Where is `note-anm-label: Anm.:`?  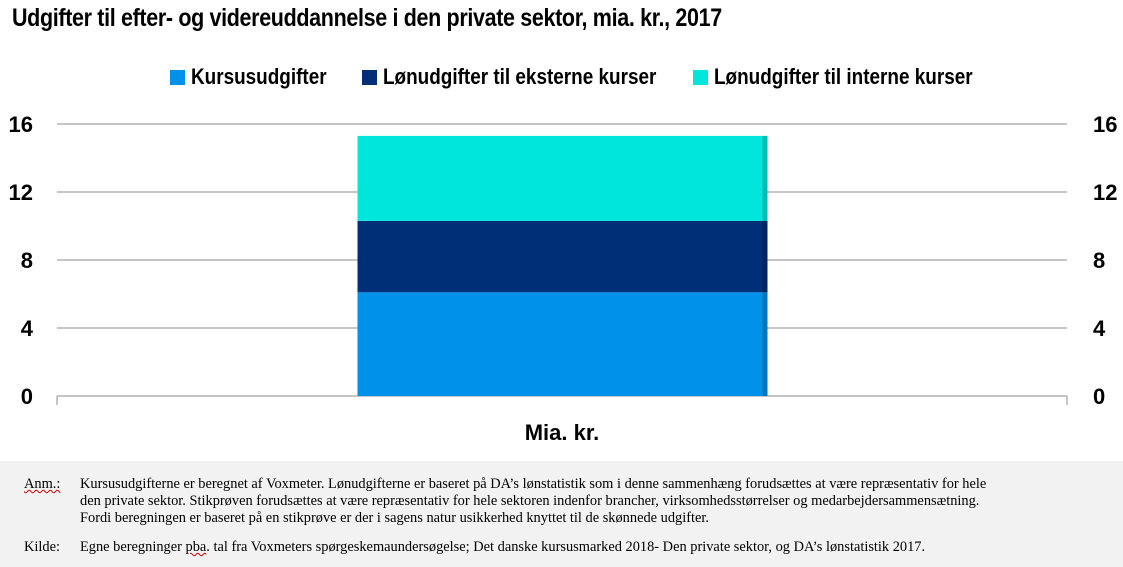
note-anm-label: Anm.: is located at coordinates (42, 484).